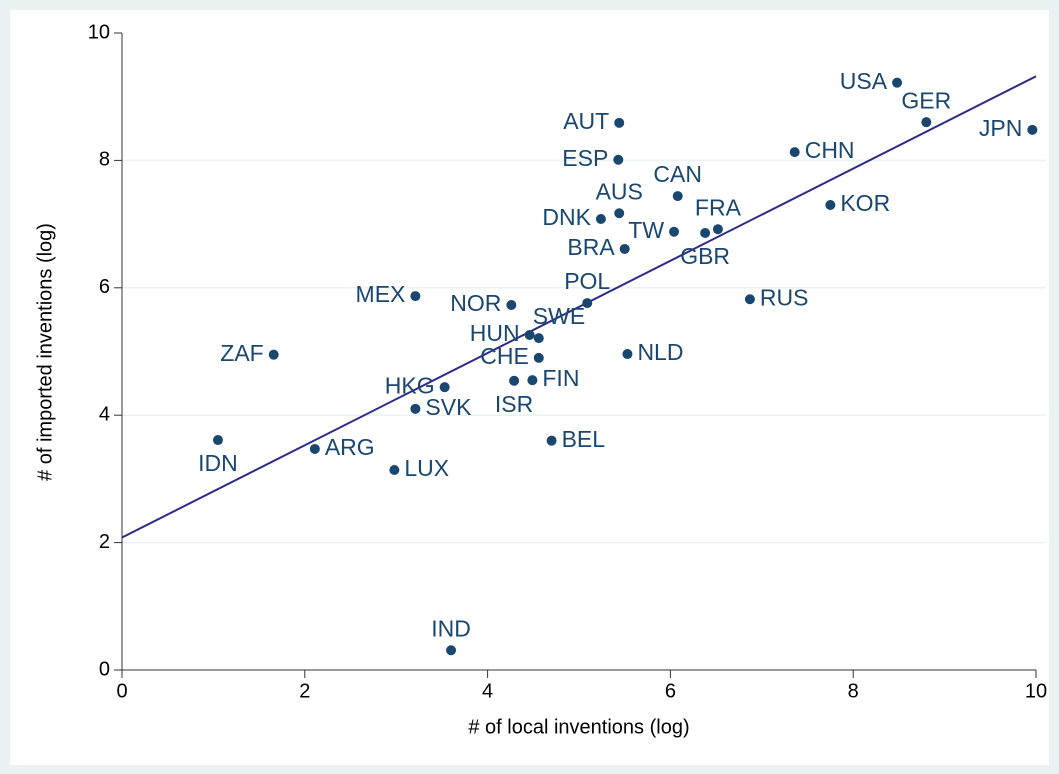 Image resolution: width=1059 pixels, height=774 pixels. What do you see at coordinates (1036, 691) in the screenshot?
I see `x-tick-label: 10` at bounding box center [1036, 691].